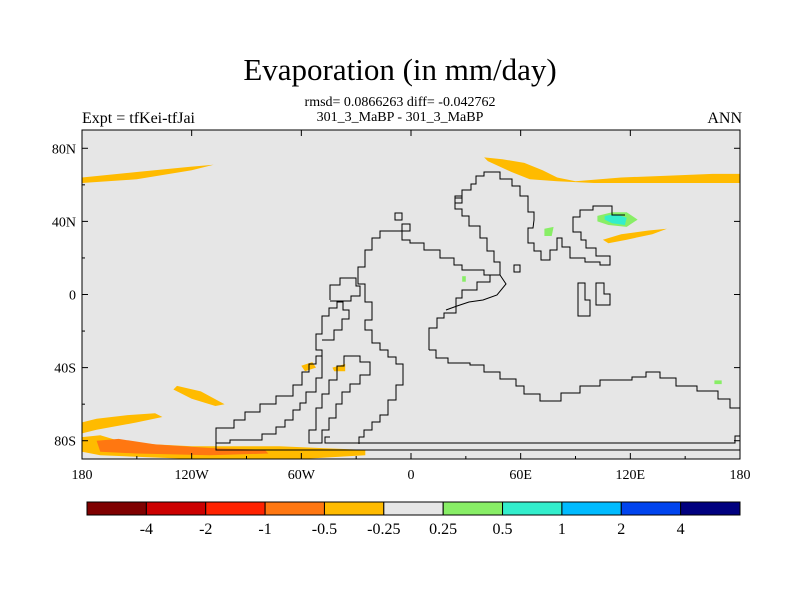 The image size is (800, 600). What do you see at coordinates (345, 289) in the screenshot?
I see `coastline-west-island` at bounding box center [345, 289].